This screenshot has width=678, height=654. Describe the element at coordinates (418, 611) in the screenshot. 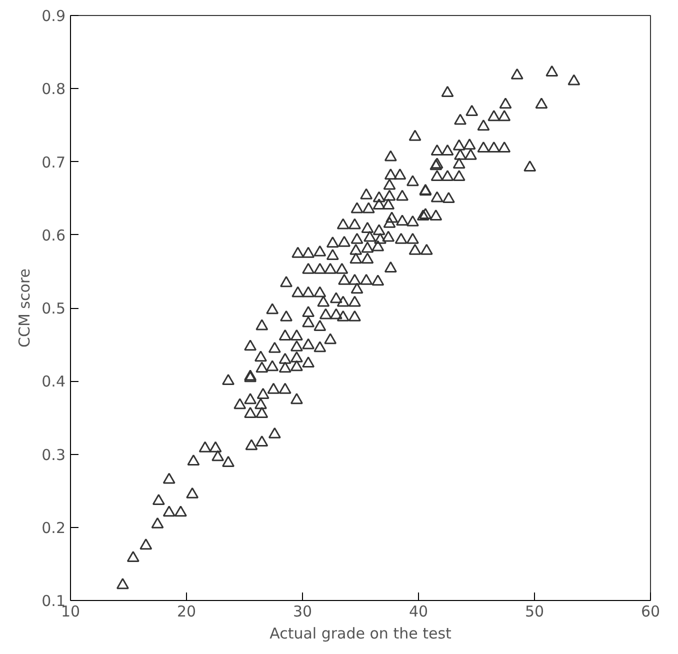

I see `x-tick-label: 40` at that location.